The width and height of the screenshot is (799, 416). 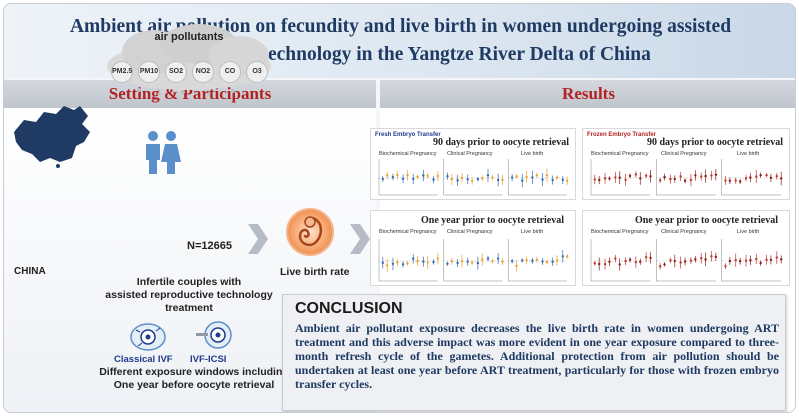 What do you see at coordinates (176, 72) in the screenshot?
I see `pollutant-so2: SO2` at bounding box center [176, 72].